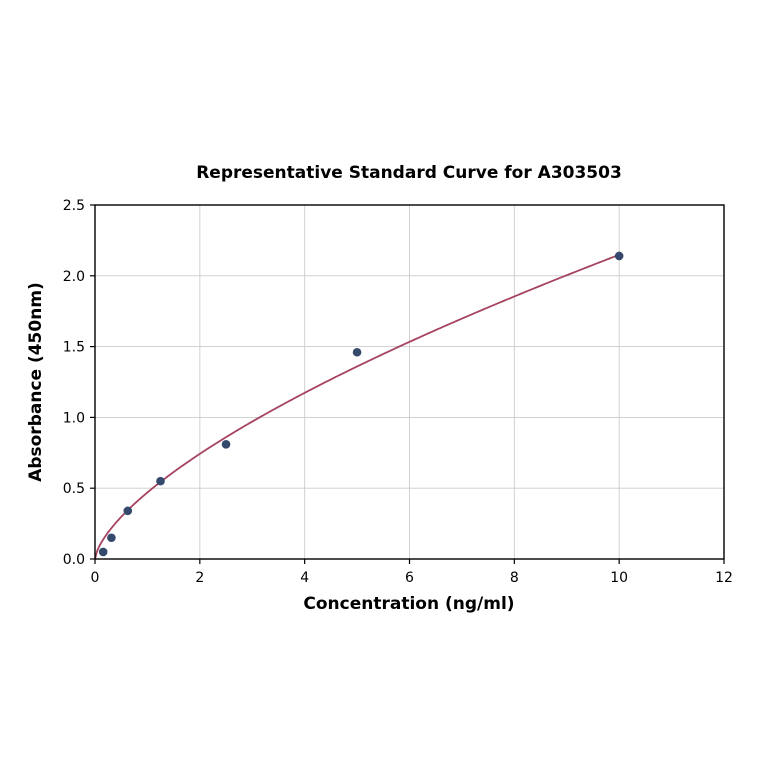 The width and height of the screenshot is (764, 764). What do you see at coordinates (199, 578) in the screenshot?
I see `x-tick-label: 2` at bounding box center [199, 578].